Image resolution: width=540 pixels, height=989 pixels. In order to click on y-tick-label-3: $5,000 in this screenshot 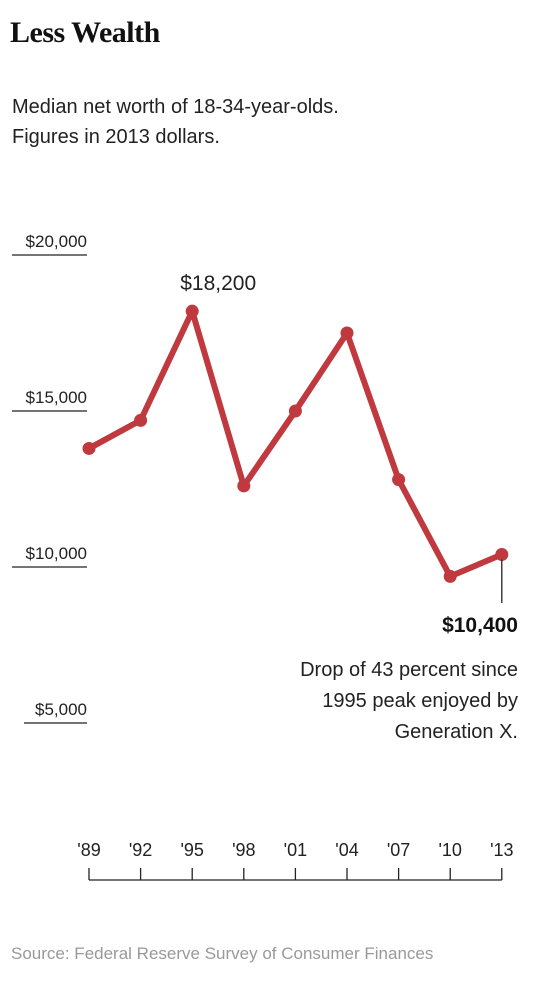, I will do `click(61, 709)`.